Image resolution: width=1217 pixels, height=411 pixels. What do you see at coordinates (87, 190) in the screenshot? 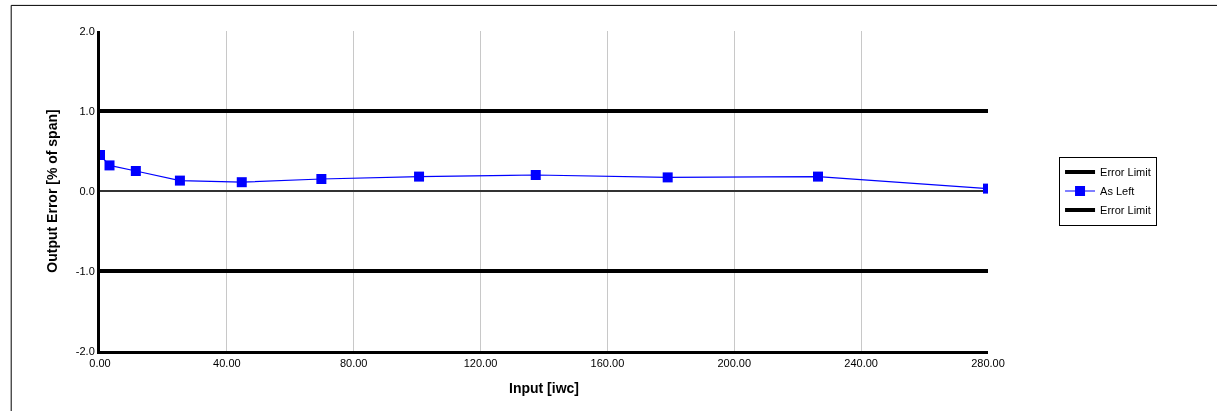
I see `y-tick-label: 0.0` at bounding box center [87, 190].